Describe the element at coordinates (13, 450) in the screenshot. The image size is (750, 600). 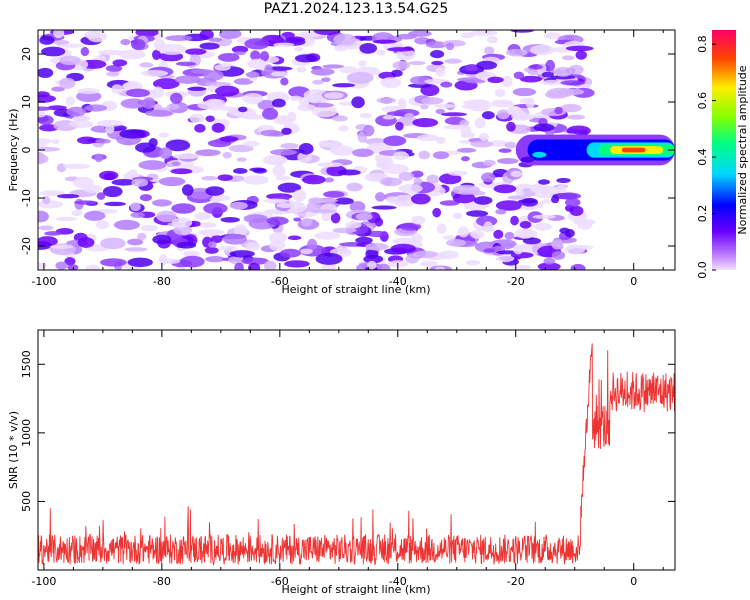
I see `snr-y-label: SNR (10 * v/v)` at that location.